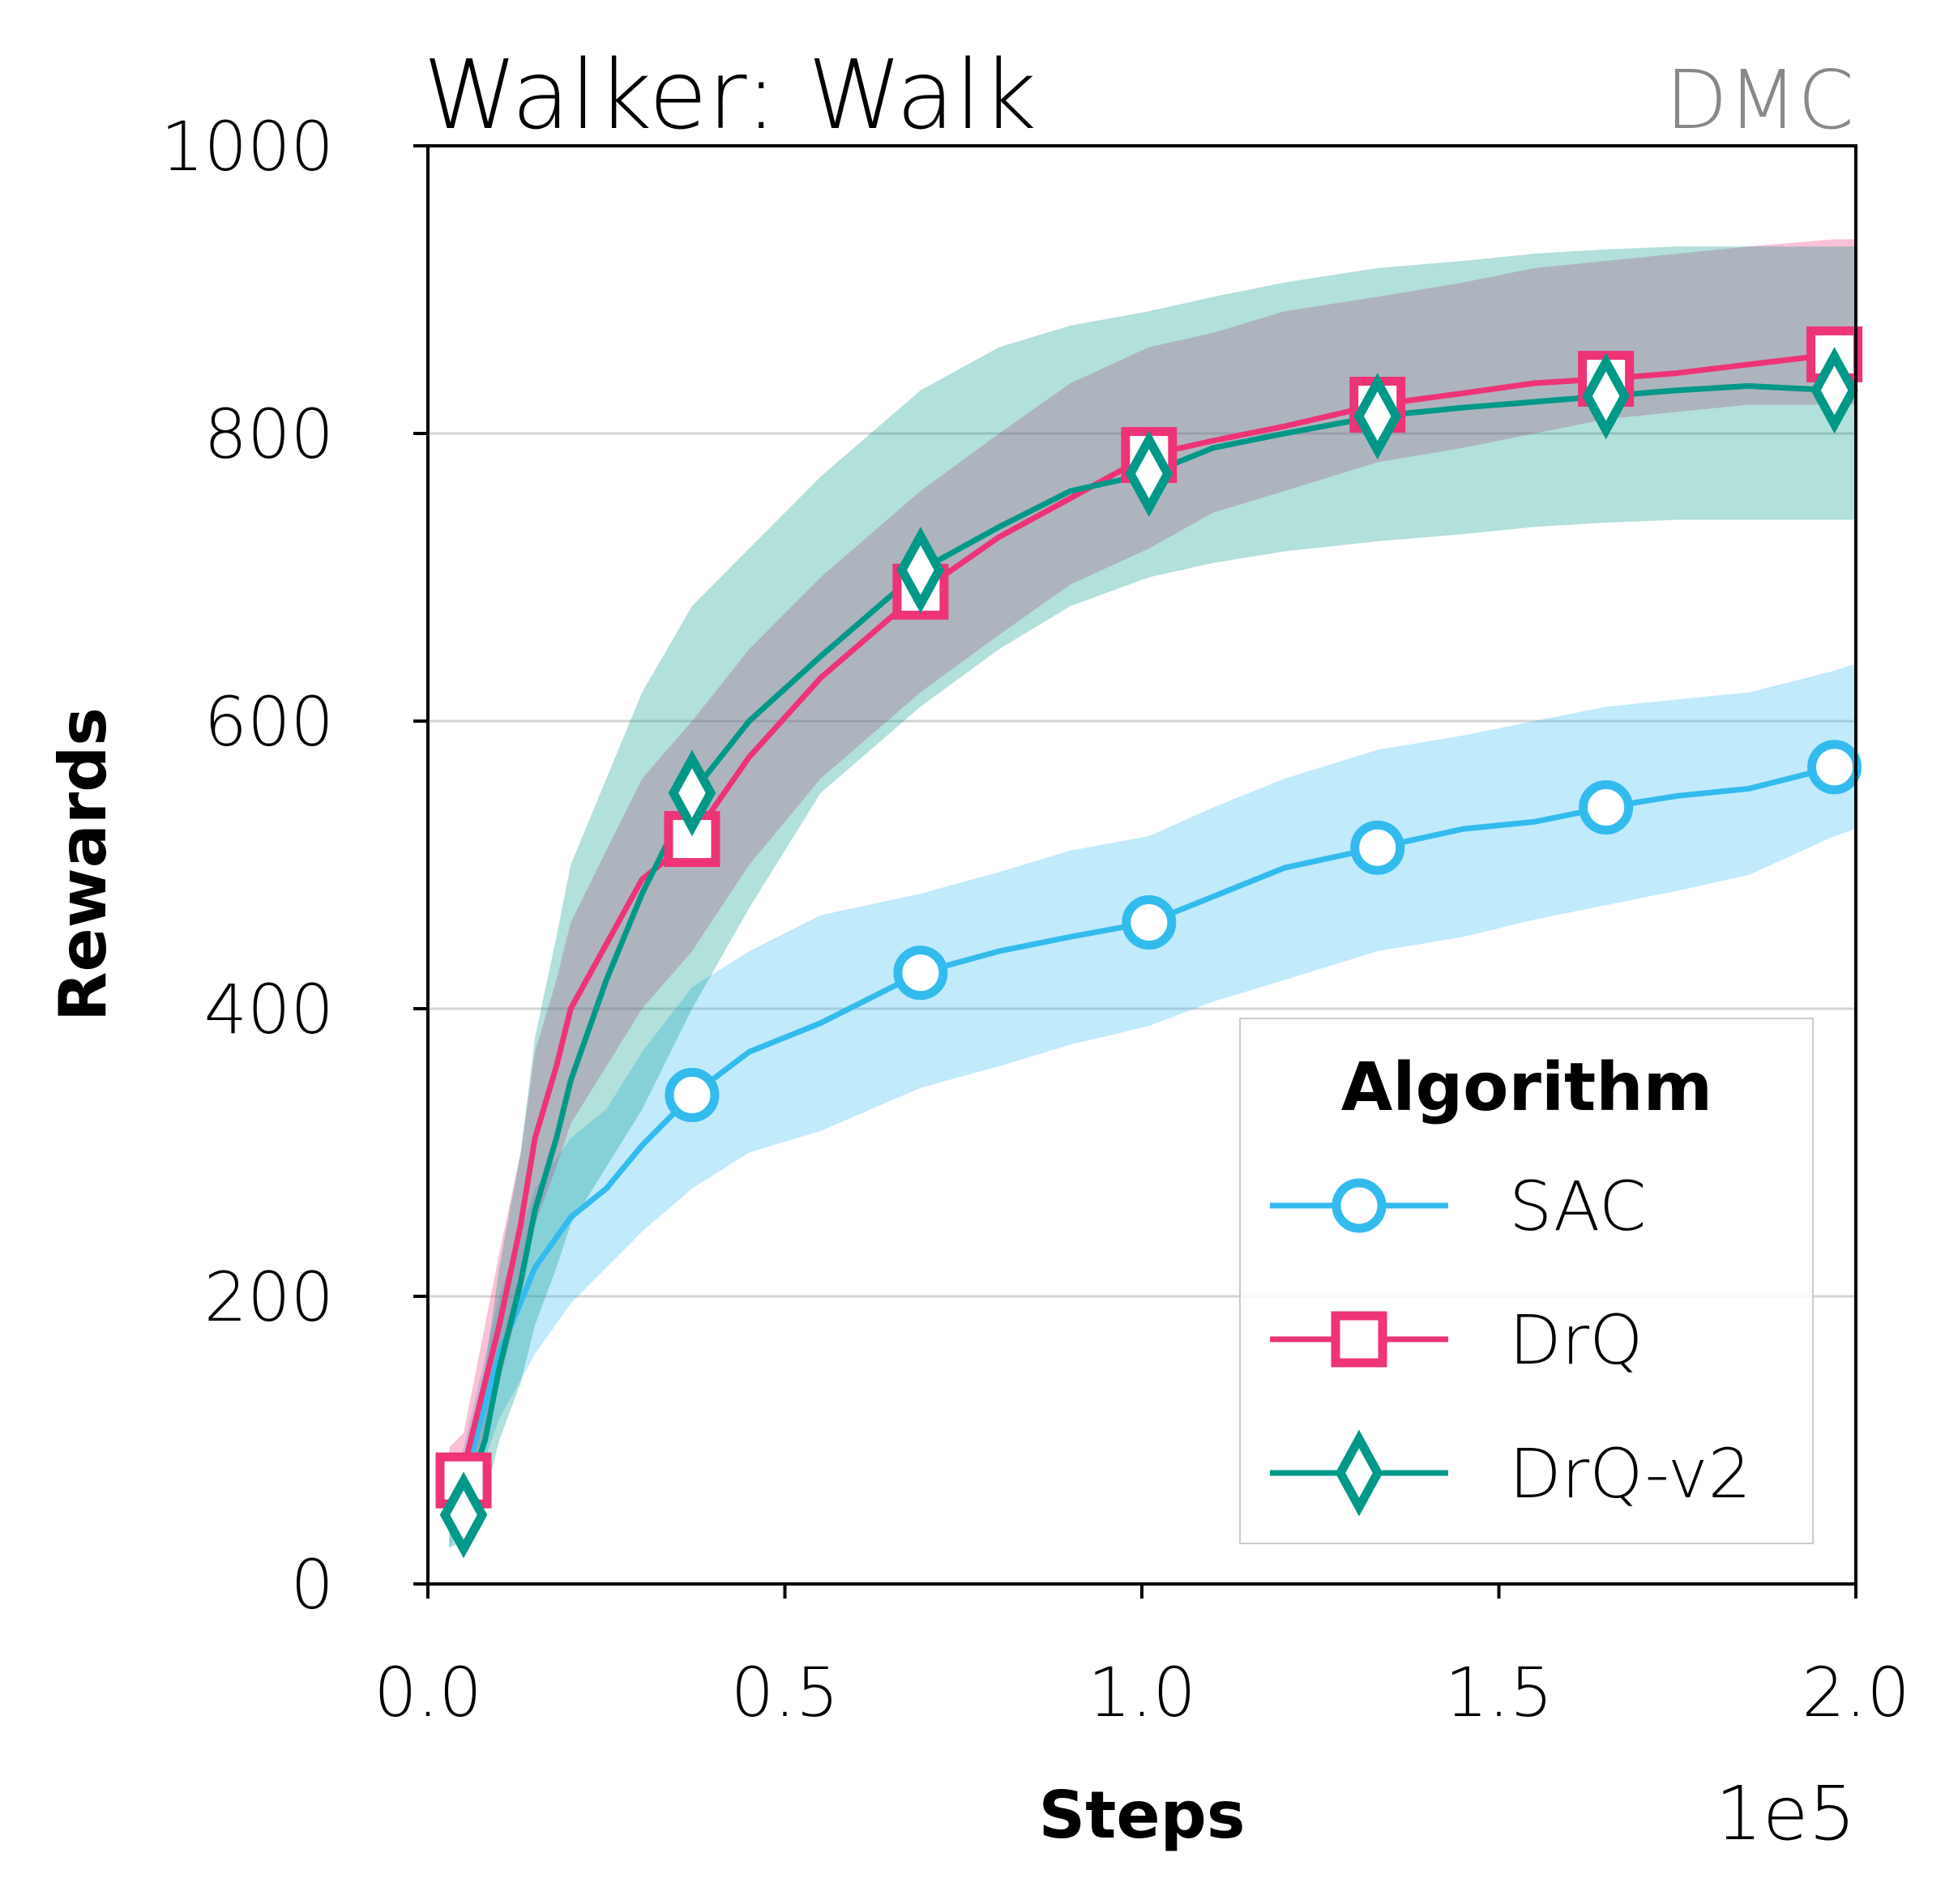 Image resolution: width=1945 pixels, height=1904 pixels. I want to click on legend-drq-marker, so click(1359, 1340).